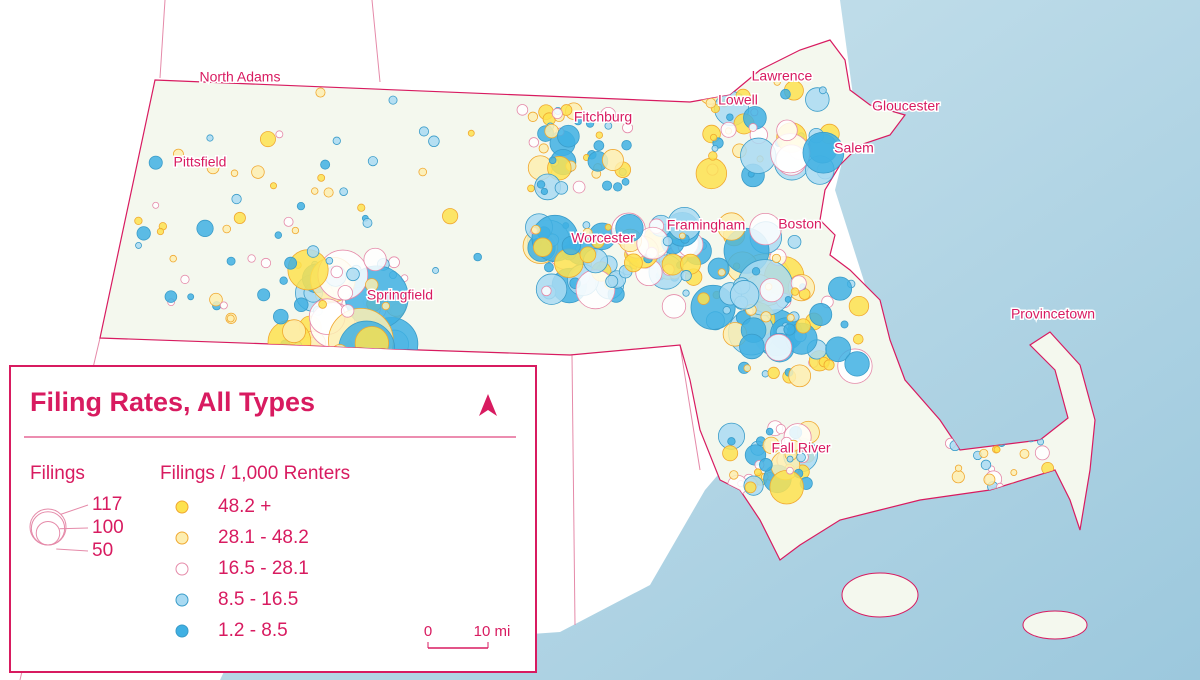 This screenshot has height=680, width=1200. I want to click on city-label: Springfield, so click(400, 295).